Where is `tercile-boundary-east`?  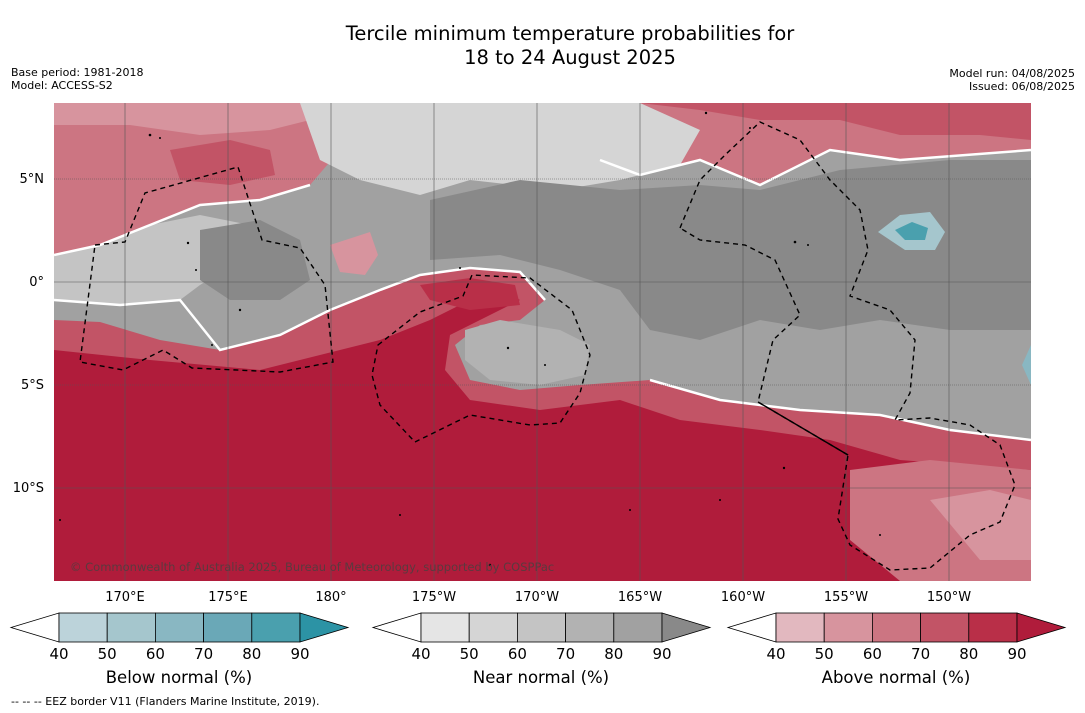 tercile-boundary-east is located at coordinates (840, 410).